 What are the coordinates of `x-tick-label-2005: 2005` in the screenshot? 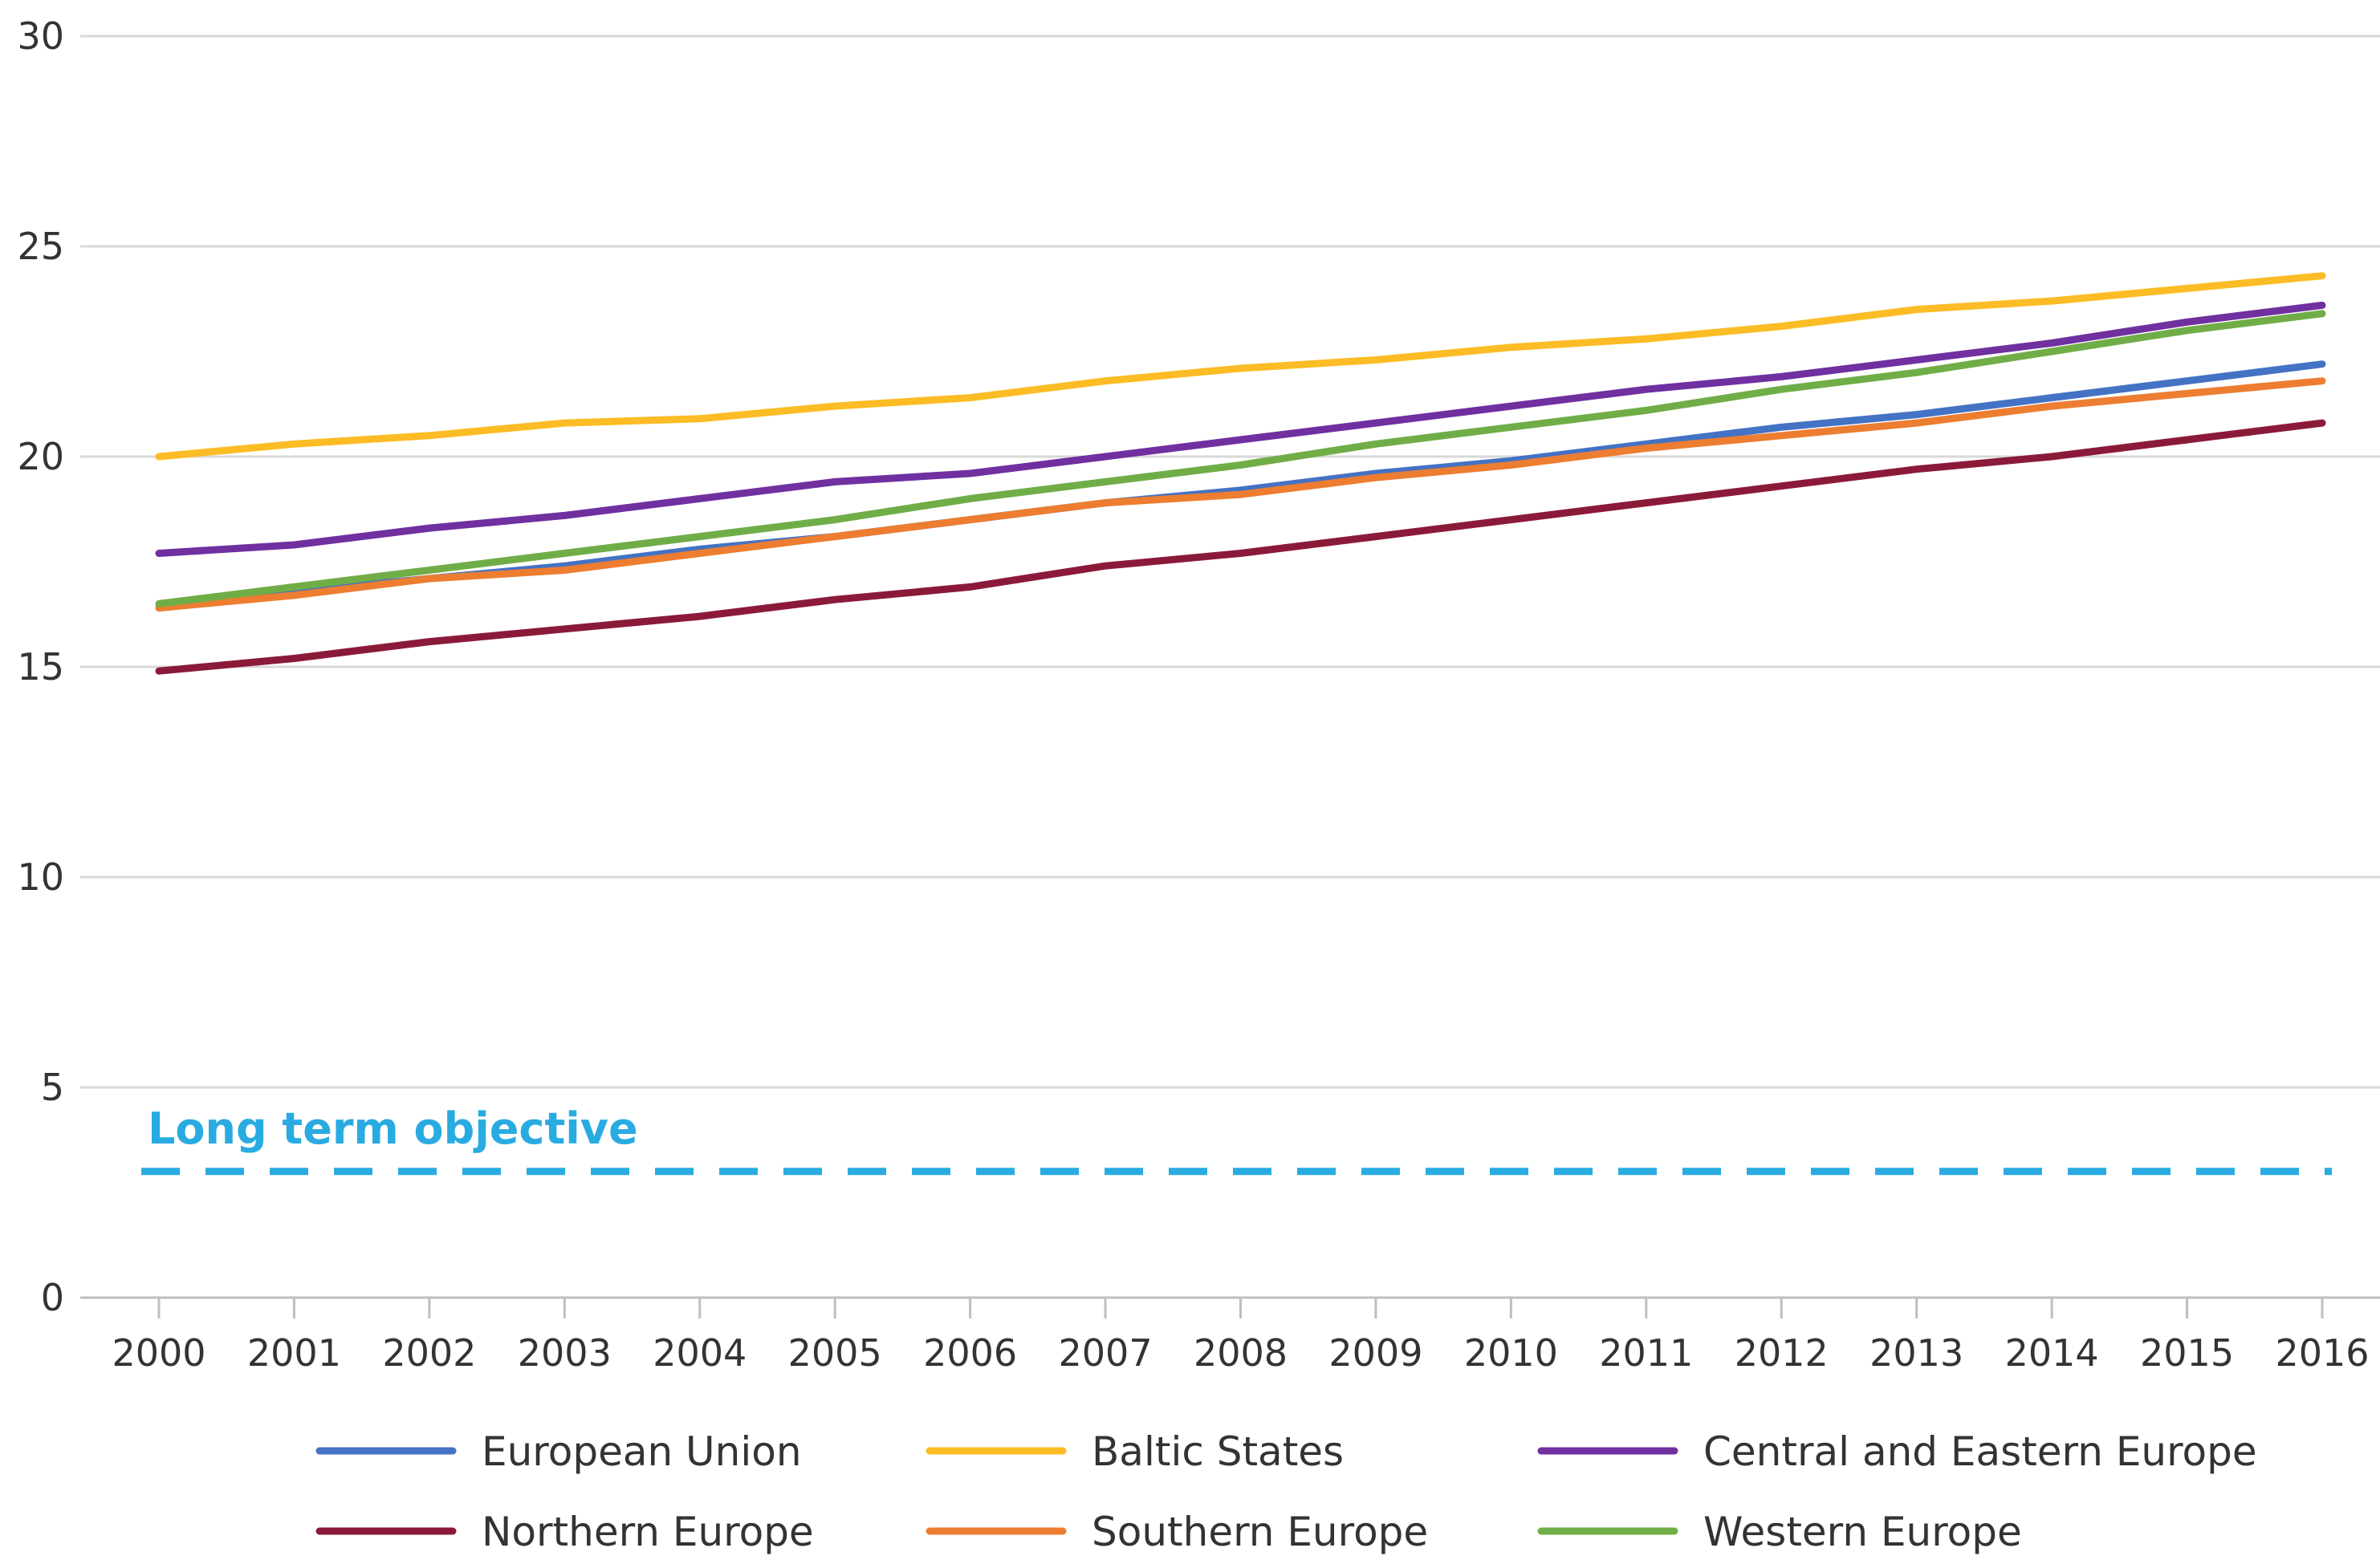 It's located at (835, 1353).